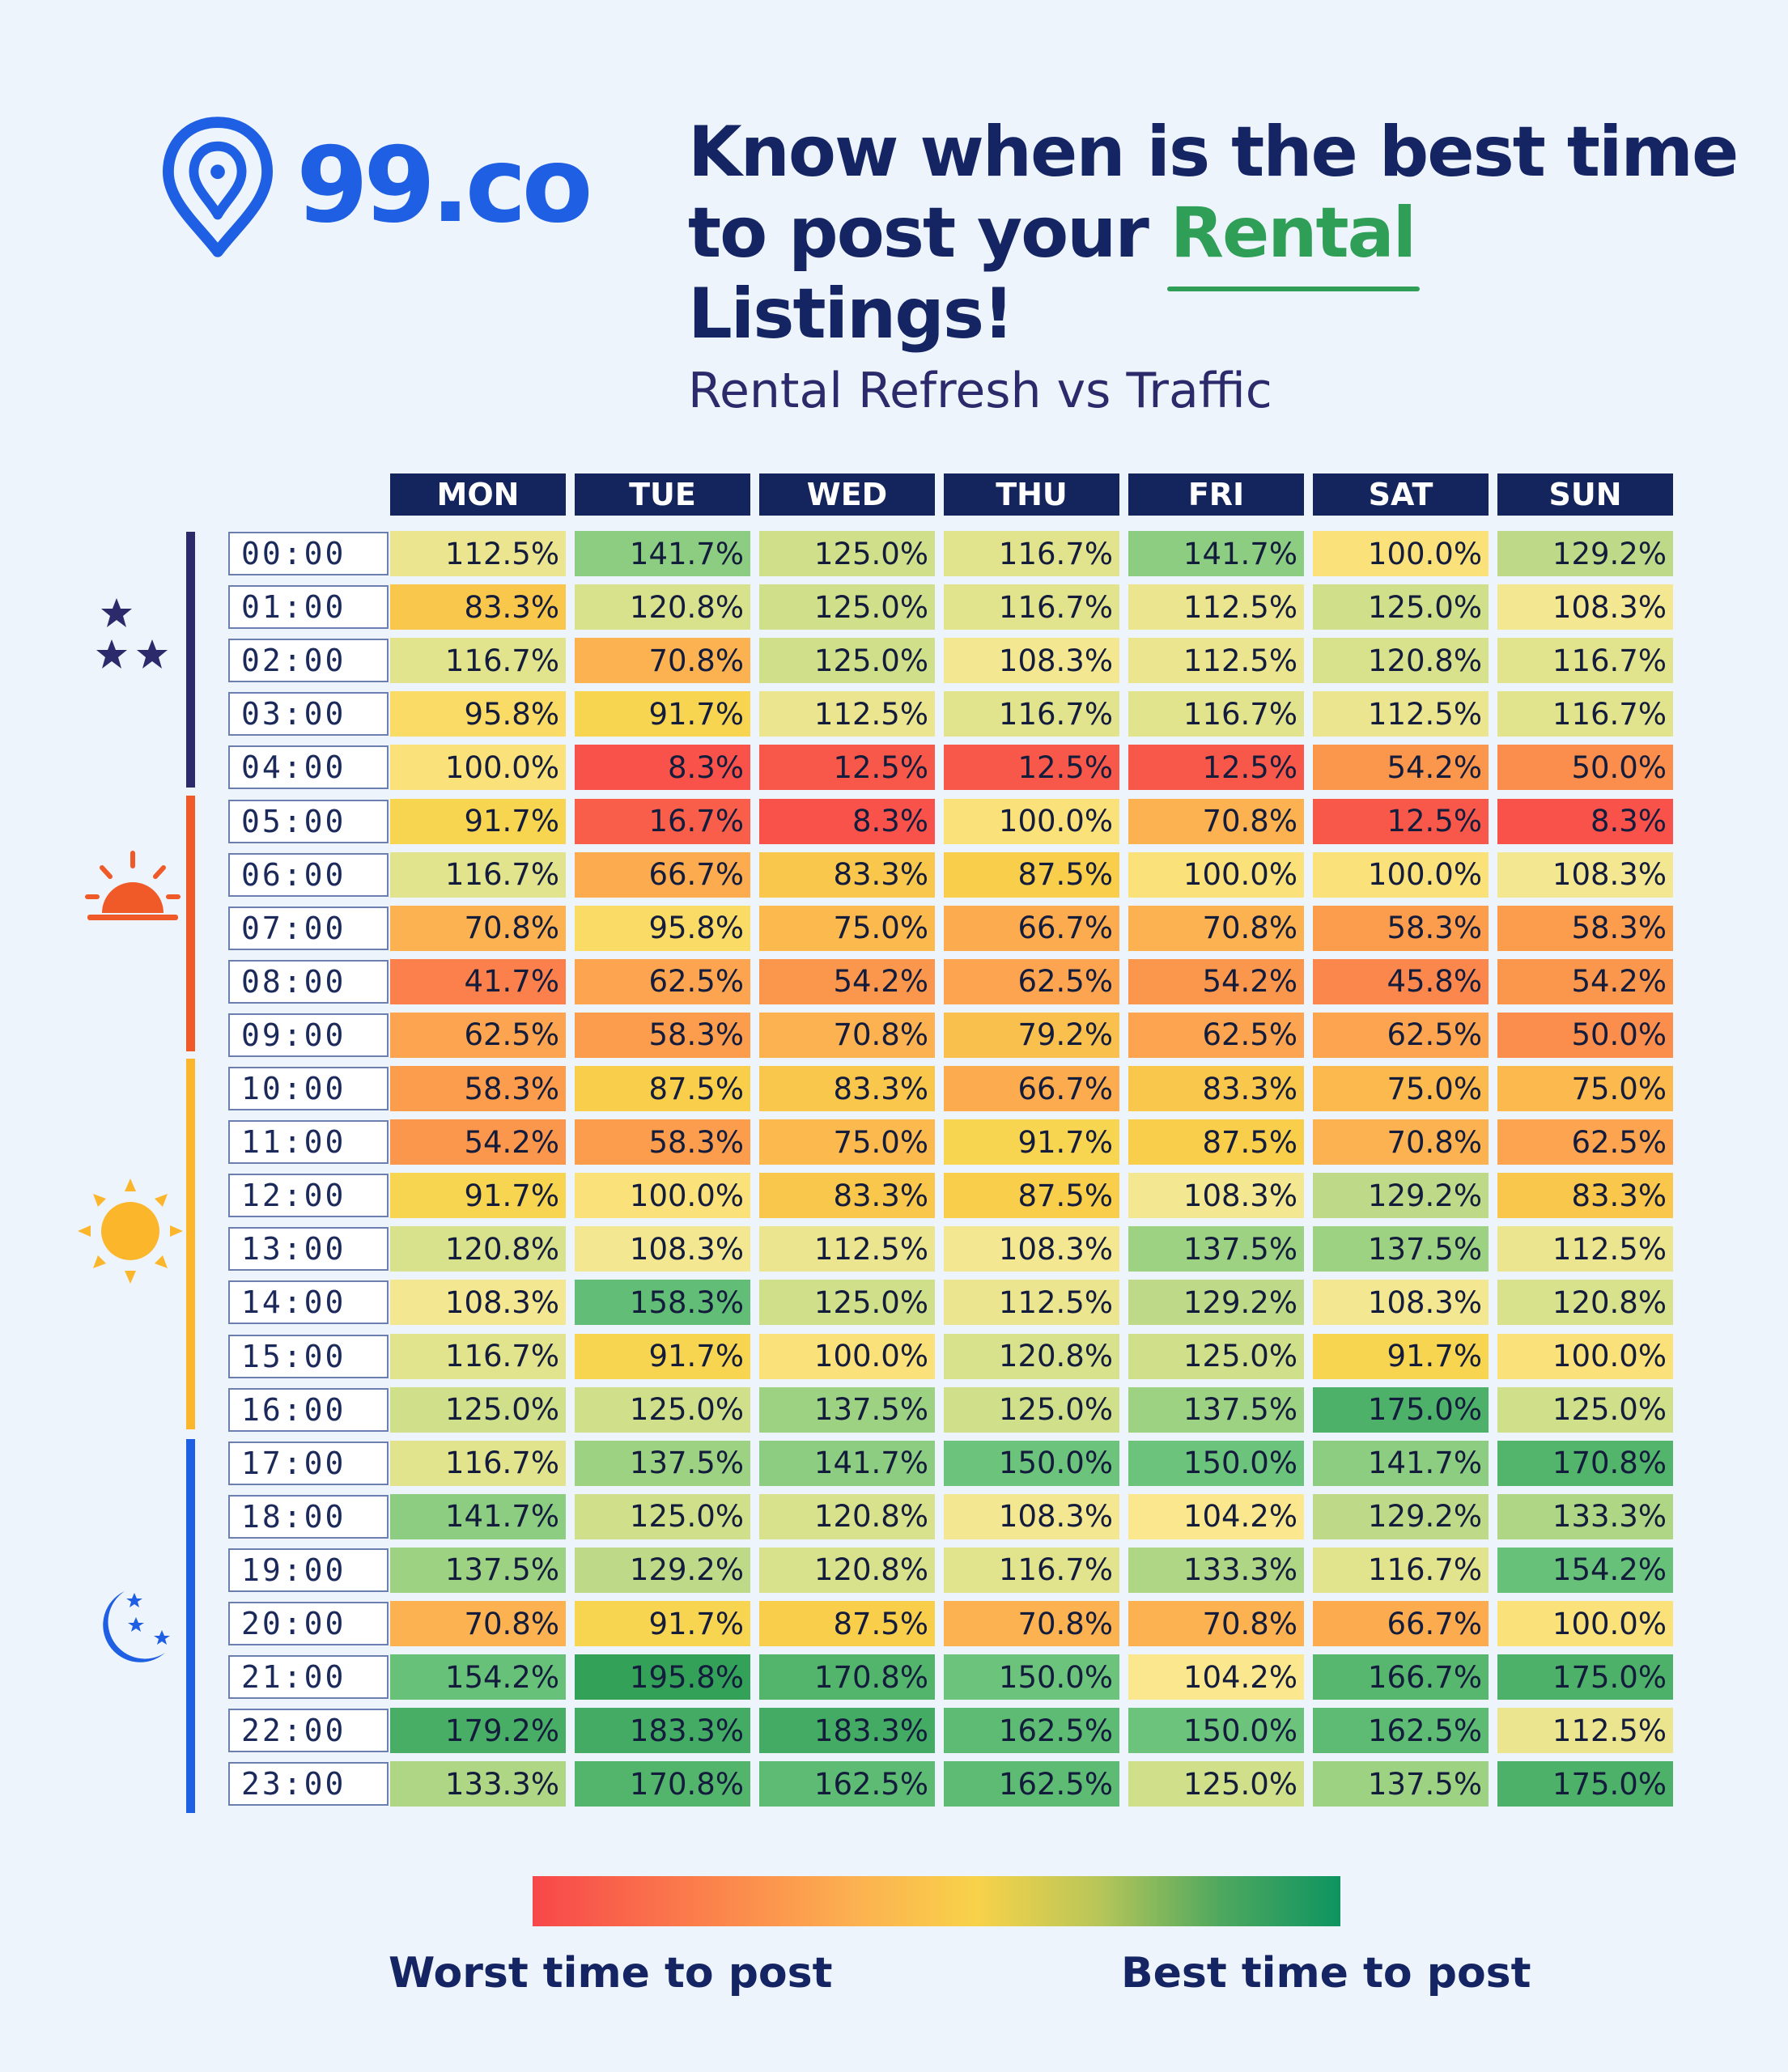 Image resolution: width=1788 pixels, height=2072 pixels. I want to click on moon-icon, so click(136, 1626).